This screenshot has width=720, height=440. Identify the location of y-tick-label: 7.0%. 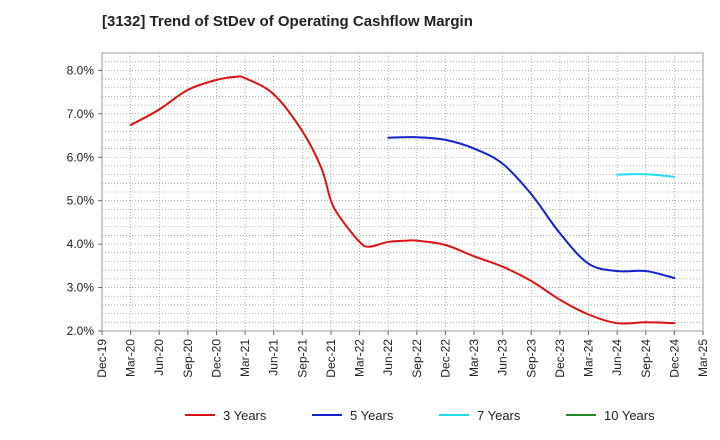
(81, 114).